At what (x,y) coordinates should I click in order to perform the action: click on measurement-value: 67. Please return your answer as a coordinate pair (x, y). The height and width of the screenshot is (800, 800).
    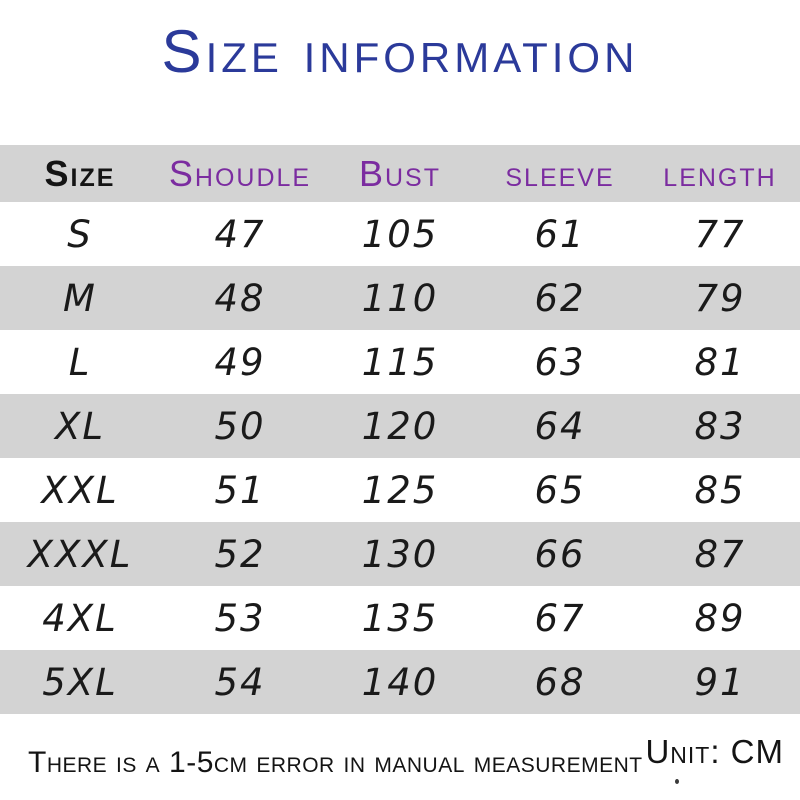
    Looking at the image, I should click on (560, 618).